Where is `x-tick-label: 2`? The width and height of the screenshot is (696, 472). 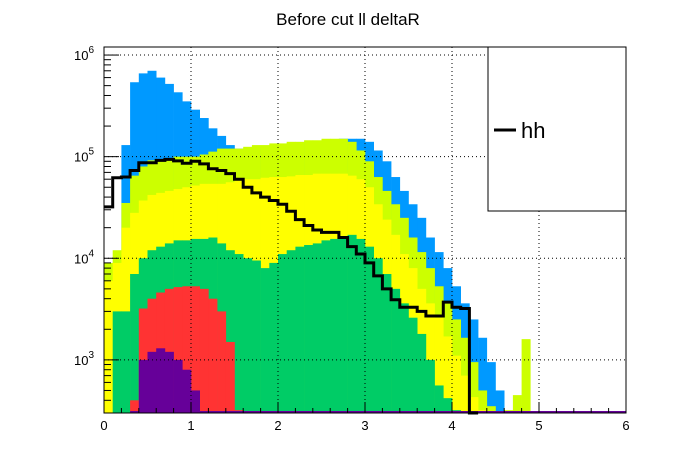 x-tick-label: 2 is located at coordinates (277, 425).